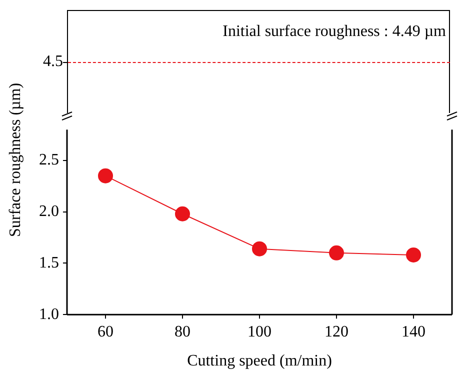  Describe the element at coordinates (106, 331) in the screenshot. I see `x-tick-label: 60` at that location.